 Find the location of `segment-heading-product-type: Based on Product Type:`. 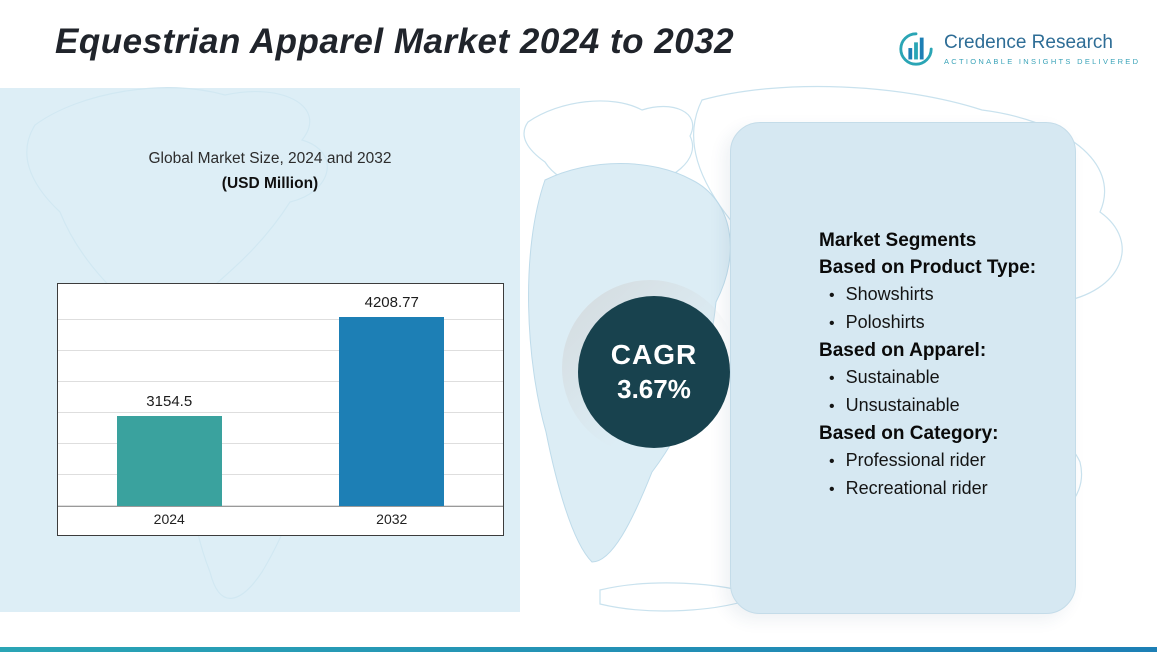

segment-heading-product-type: Based on Product Type: is located at coordinates (928, 267).